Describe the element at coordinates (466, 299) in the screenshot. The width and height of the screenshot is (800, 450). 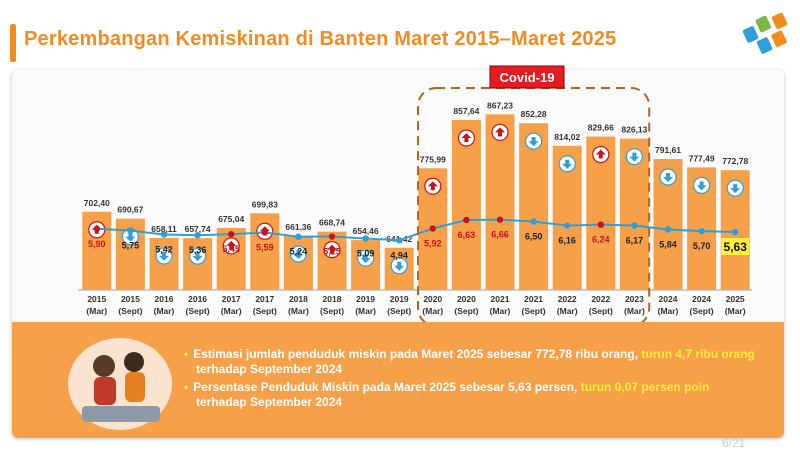
I see `x-tick-year: 2020` at that location.